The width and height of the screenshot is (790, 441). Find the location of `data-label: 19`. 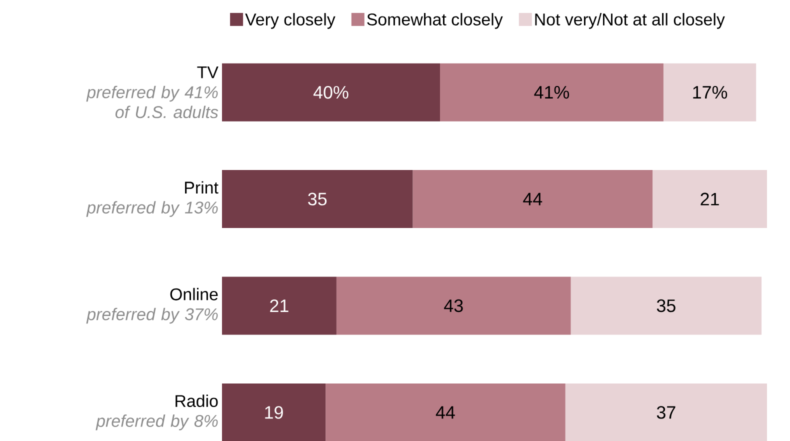

data-label: 19 is located at coordinates (274, 412).